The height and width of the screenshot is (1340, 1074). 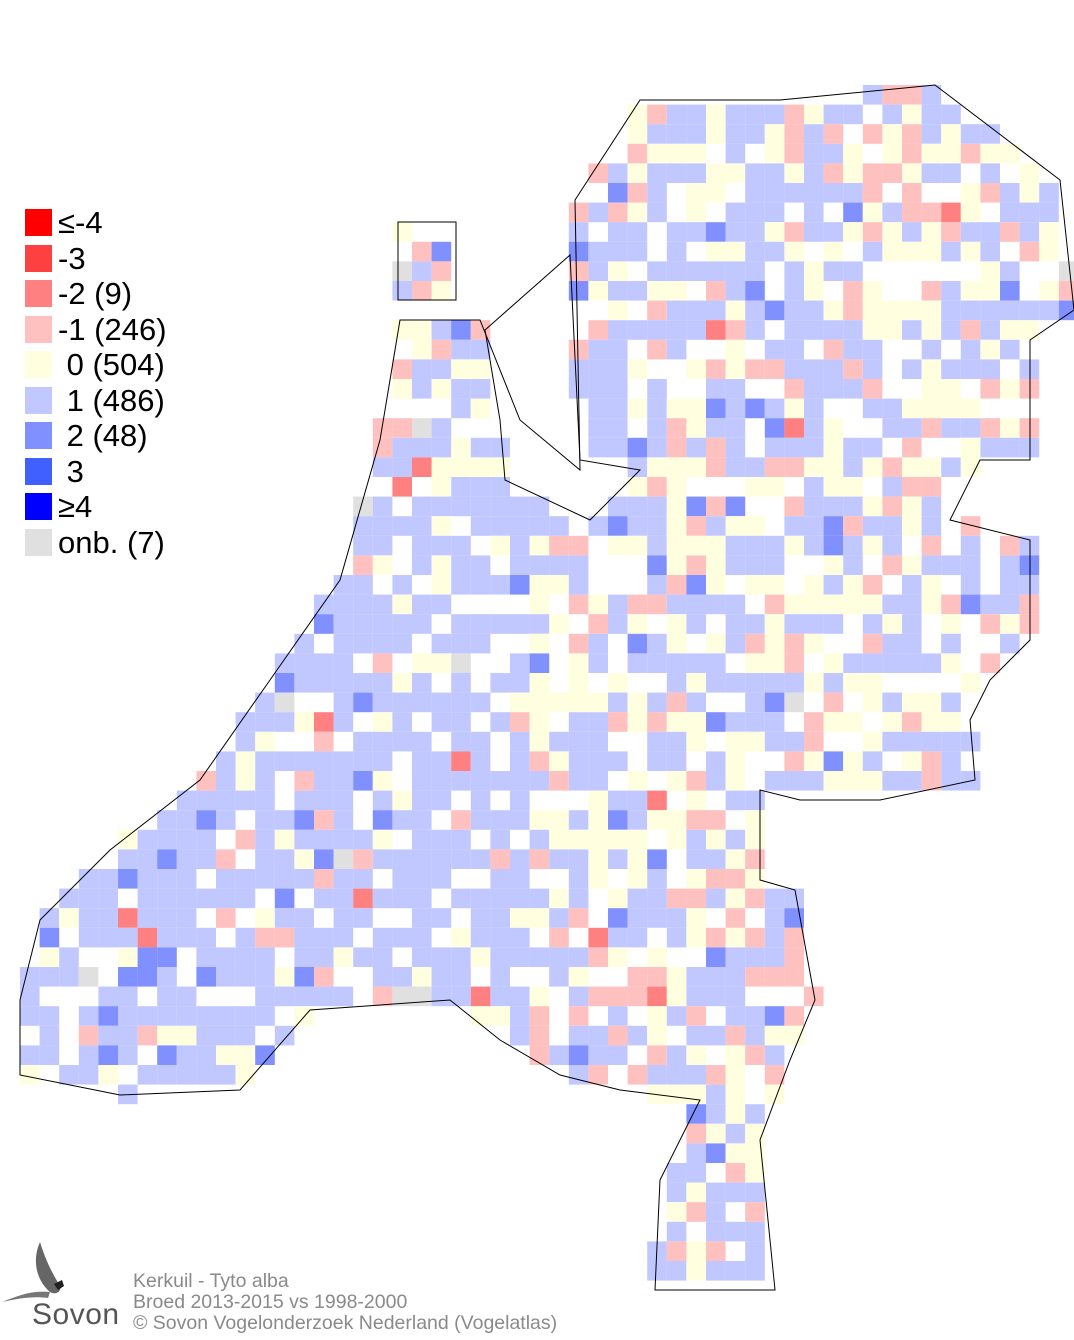 I want to click on logo-text: Sovon, so click(x=76, y=1314).